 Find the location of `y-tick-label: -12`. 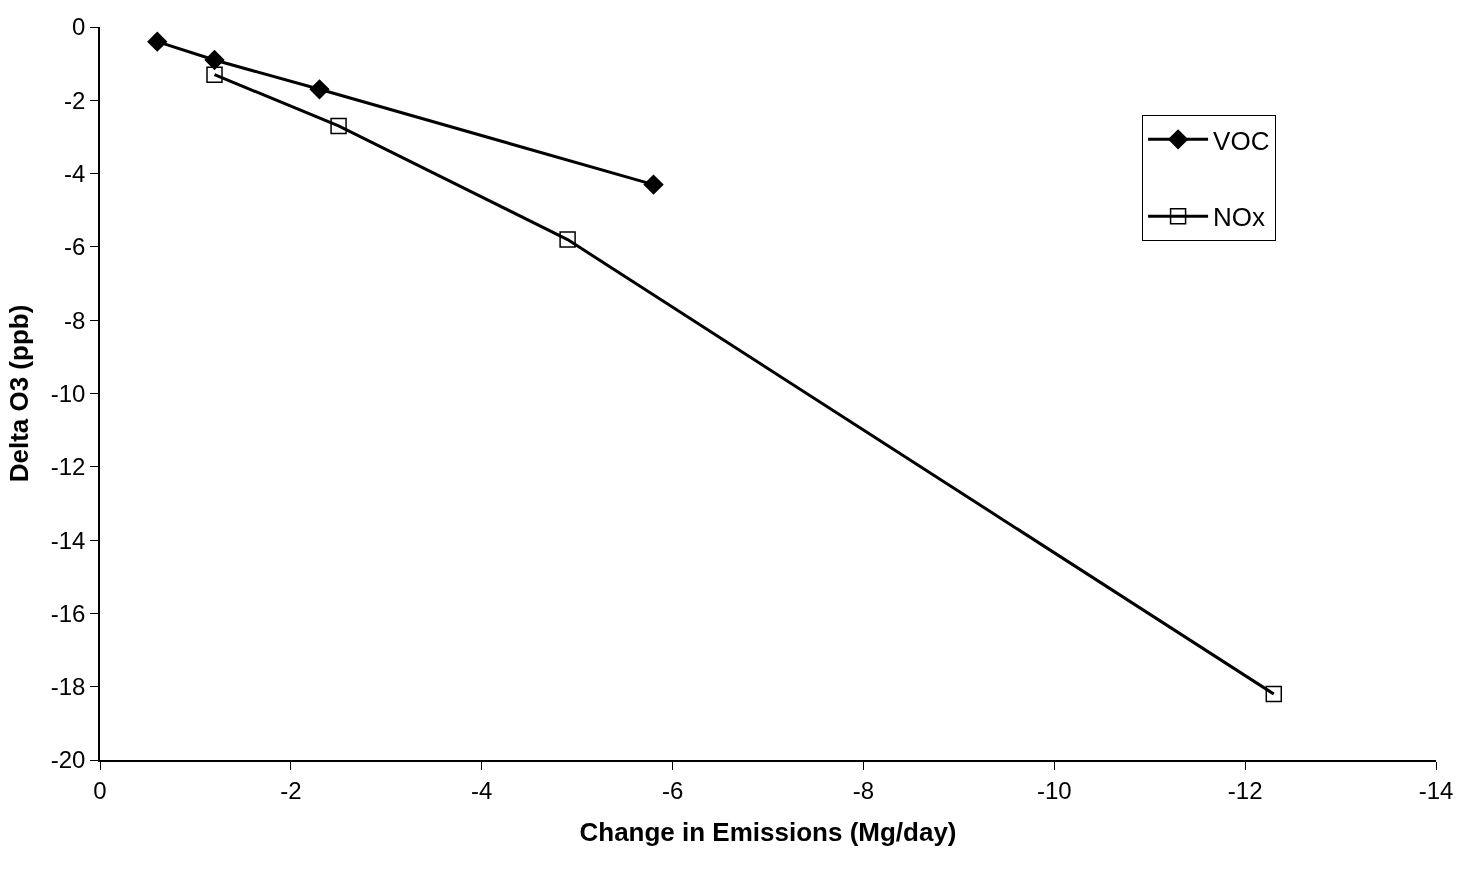

y-tick-label: -12 is located at coordinates (68, 467).